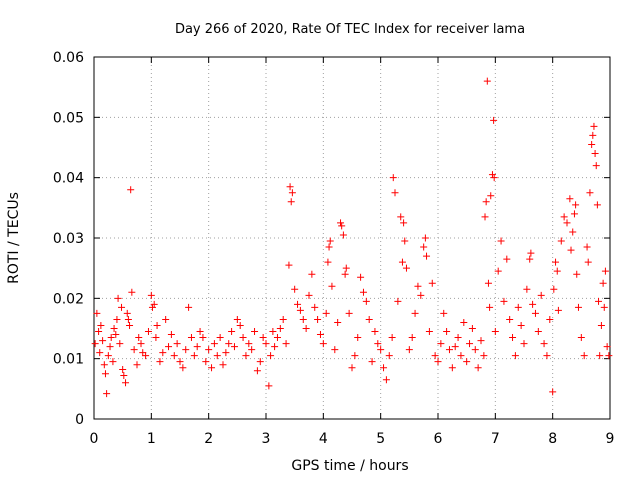 The width and height of the screenshot is (640, 480). What do you see at coordinates (552, 439) in the screenshot?
I see `x-tick-label: 8` at bounding box center [552, 439].